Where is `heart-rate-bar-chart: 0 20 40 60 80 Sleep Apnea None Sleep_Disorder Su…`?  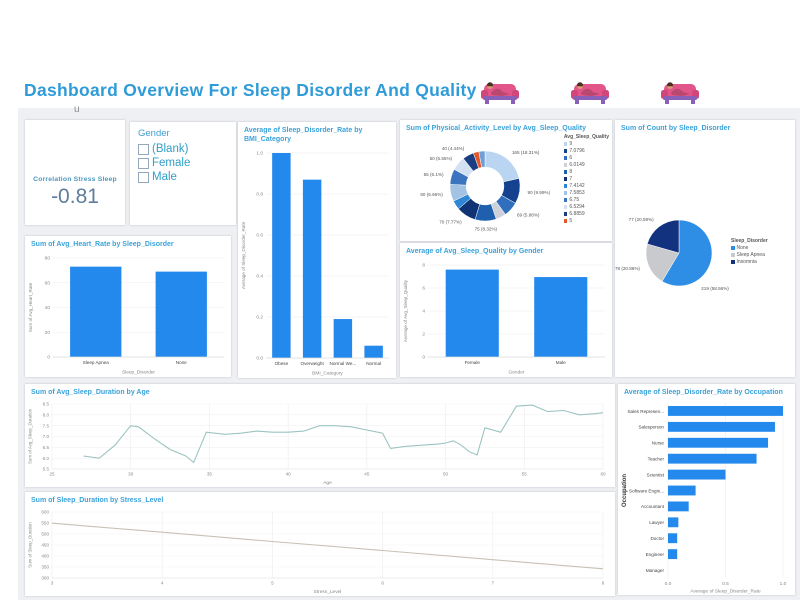 heart-rate-bar-chart: 0 20 40 60 80 Sleep Apnea None Sleep_Disorder Su… is located at coordinates (128, 313).